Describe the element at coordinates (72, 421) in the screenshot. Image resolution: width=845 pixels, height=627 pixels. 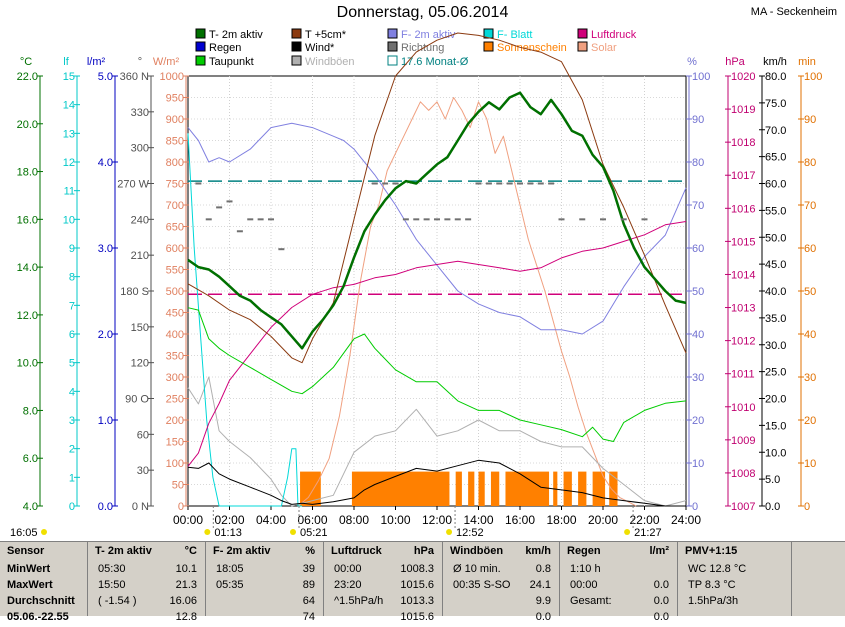
I see `leaf-tick-label: 3` at that location.